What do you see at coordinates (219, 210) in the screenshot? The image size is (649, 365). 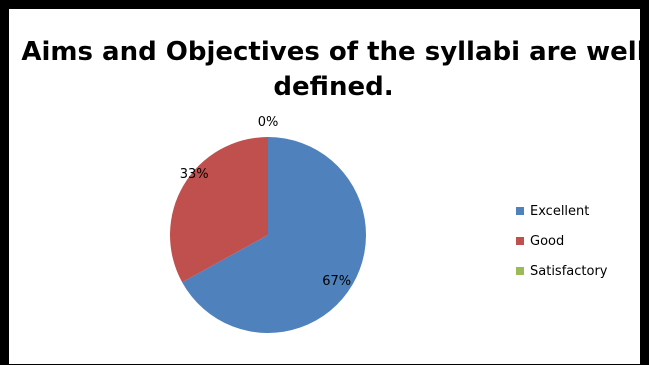 I see `pie-slice-good` at bounding box center [219, 210].